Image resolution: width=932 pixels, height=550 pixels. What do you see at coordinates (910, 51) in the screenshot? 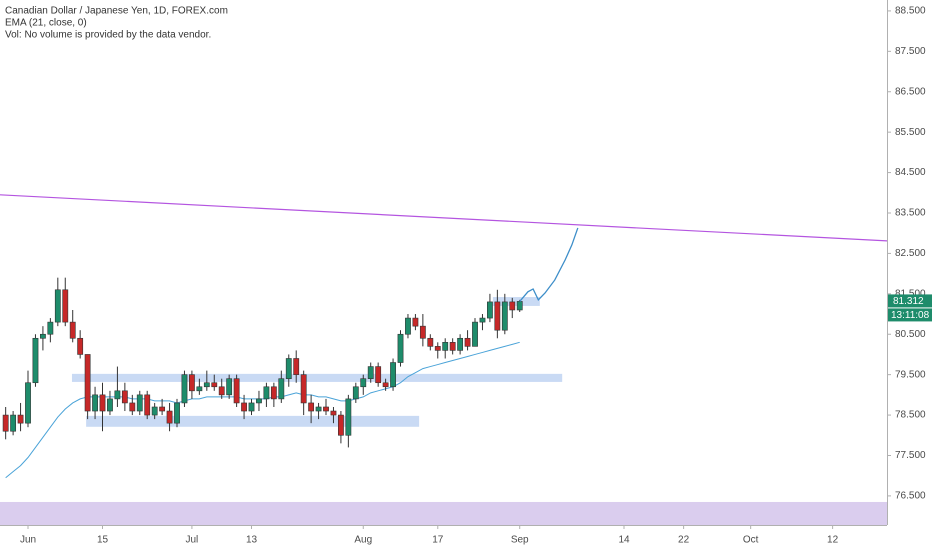
I see `y-tick-label: 87.500` at bounding box center [910, 51].